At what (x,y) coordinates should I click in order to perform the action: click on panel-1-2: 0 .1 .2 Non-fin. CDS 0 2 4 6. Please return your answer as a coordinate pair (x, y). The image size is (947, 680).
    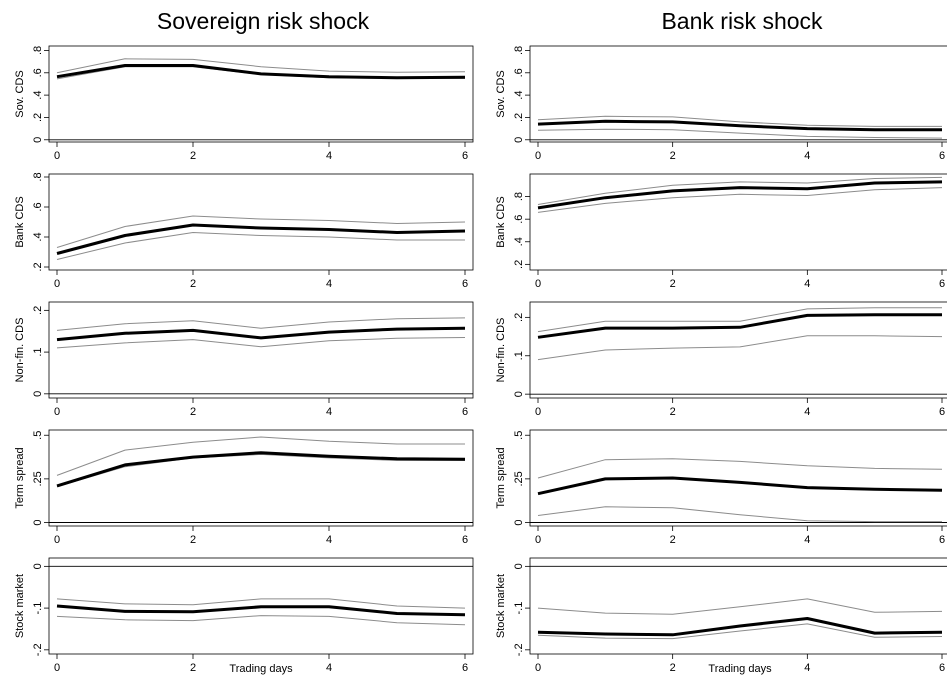
    Looking at the image, I should click on (721, 359).